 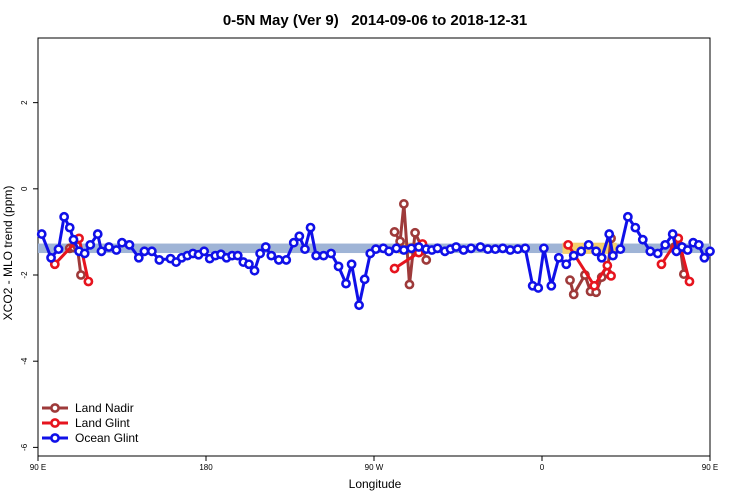 What do you see at coordinates (8, 253) in the screenshot?
I see `y-axis-label: XCO2 - MLO trend (ppm)` at bounding box center [8, 253].